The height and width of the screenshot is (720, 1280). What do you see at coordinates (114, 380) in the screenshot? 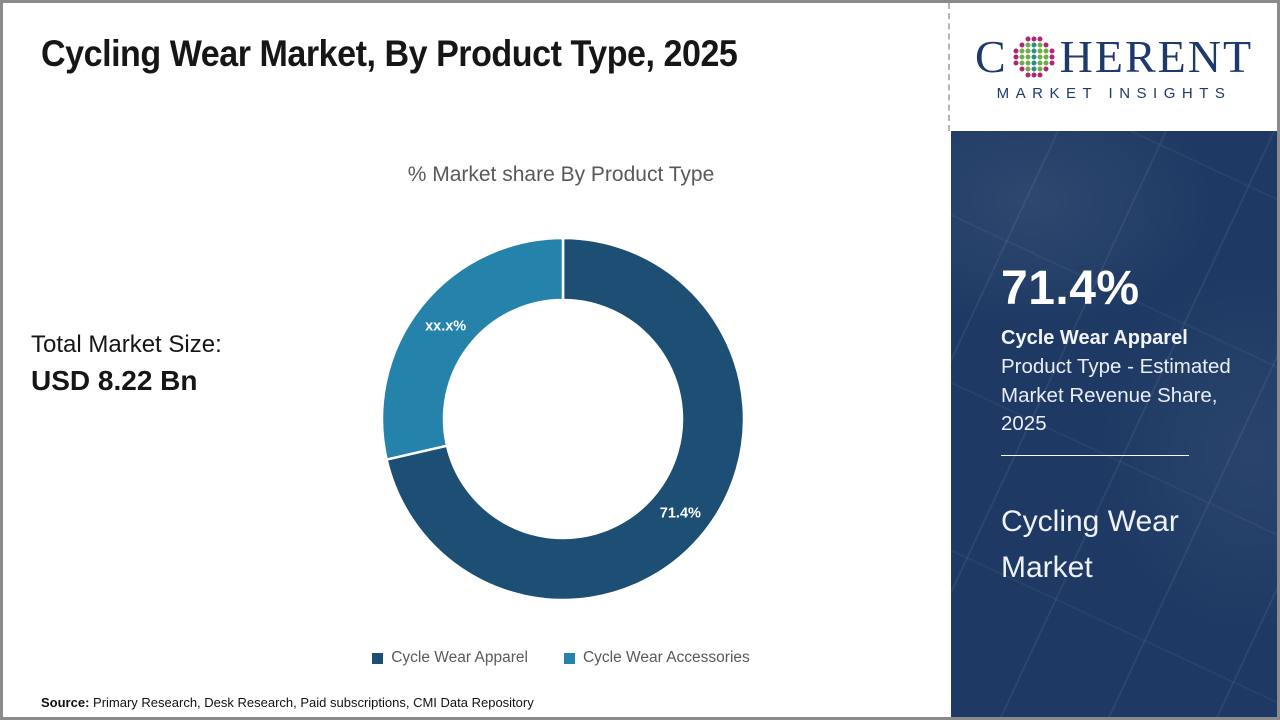
I see `total-market-size-value: USD 8.22 Bn` at bounding box center [114, 380].